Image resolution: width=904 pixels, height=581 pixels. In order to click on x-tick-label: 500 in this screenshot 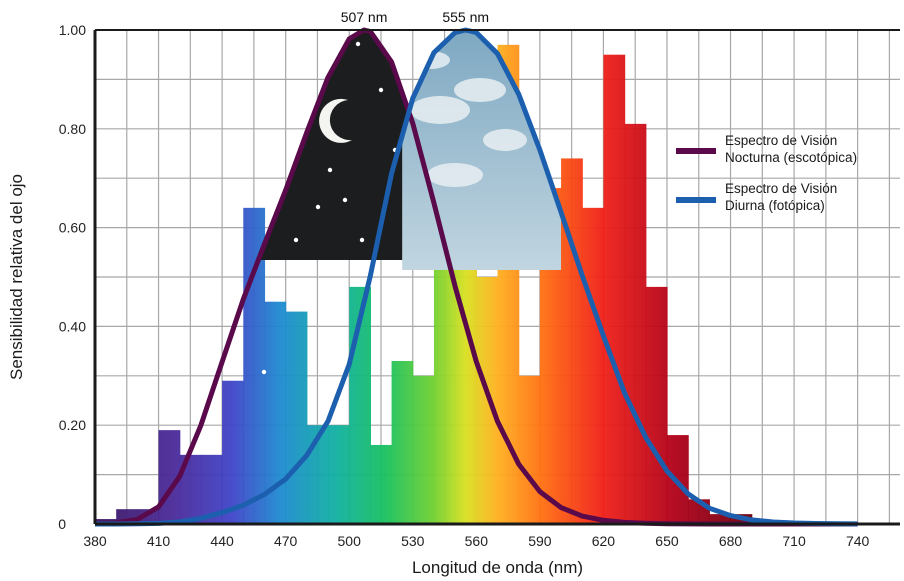, I will do `click(350, 541)`.